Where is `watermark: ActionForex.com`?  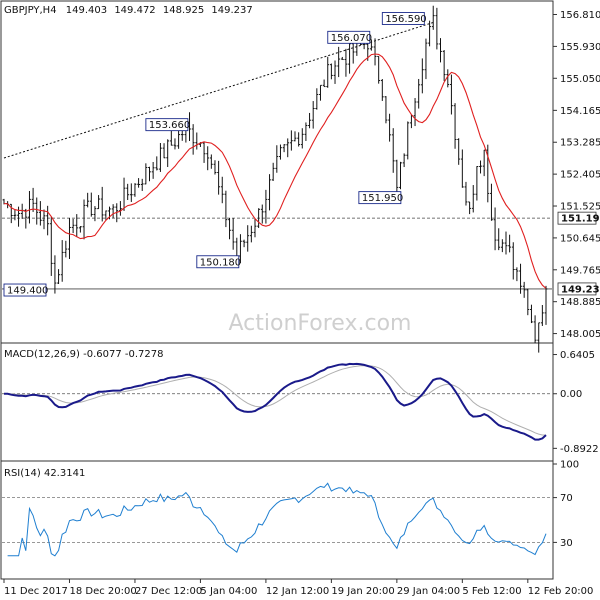
watermark: ActionForex.com is located at coordinates (320, 323).